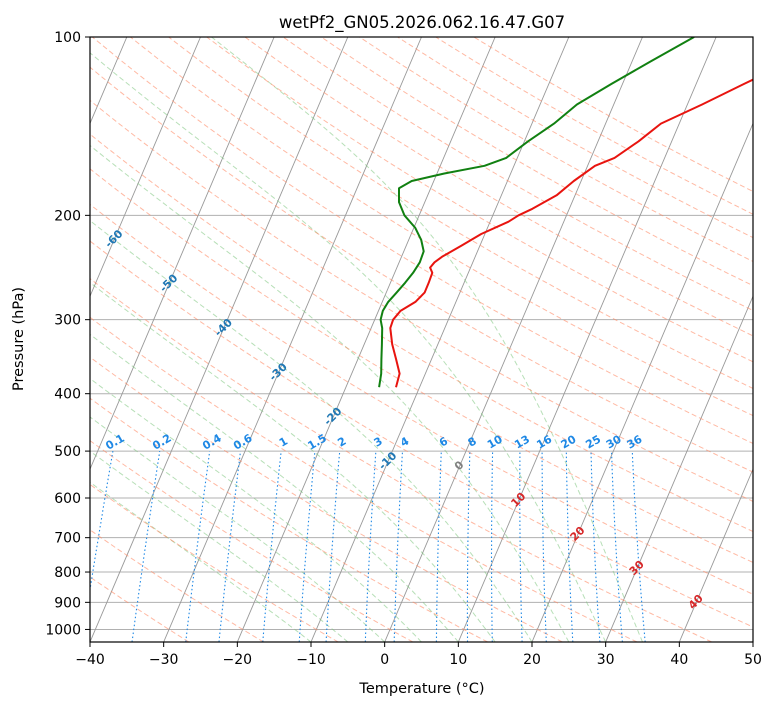 The width and height of the screenshot is (775, 708). I want to click on x-axis: −40 −30 −20 −10 0 10 20 30 40 50, so click(418, 655).